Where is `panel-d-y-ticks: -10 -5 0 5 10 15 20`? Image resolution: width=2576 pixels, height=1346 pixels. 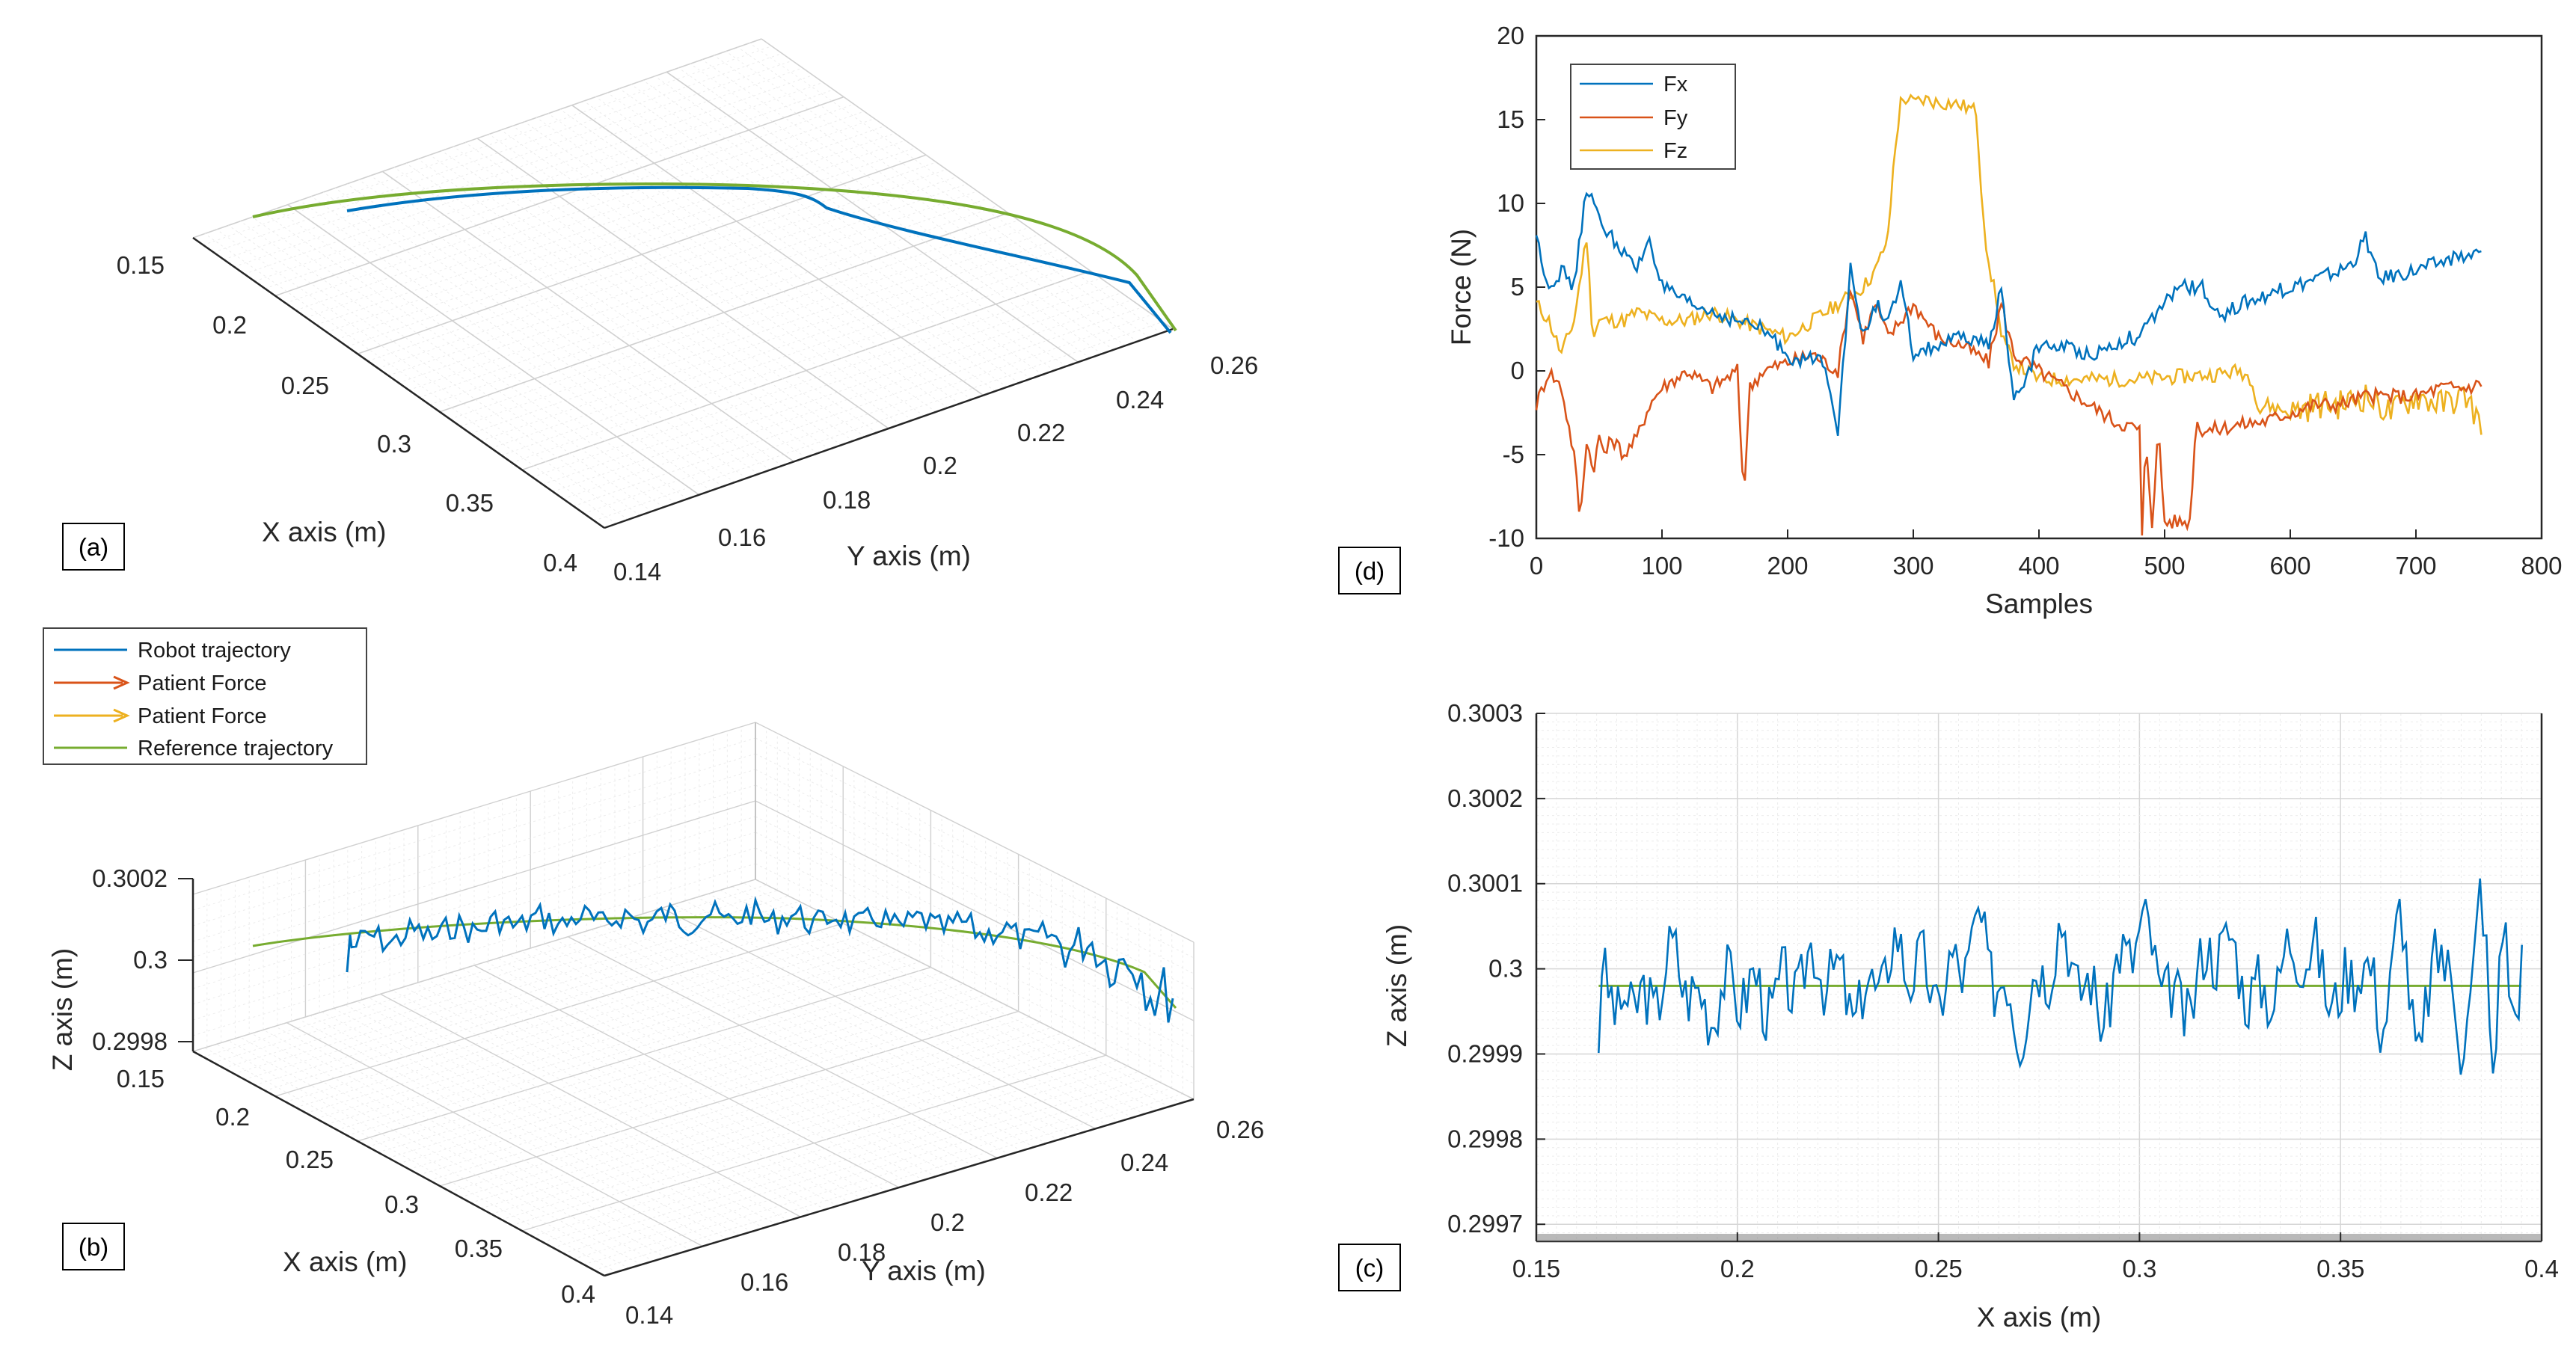
panel-d-y-ticks: -10 -5 0 5 10 15 20 is located at coordinates (1516, 287).